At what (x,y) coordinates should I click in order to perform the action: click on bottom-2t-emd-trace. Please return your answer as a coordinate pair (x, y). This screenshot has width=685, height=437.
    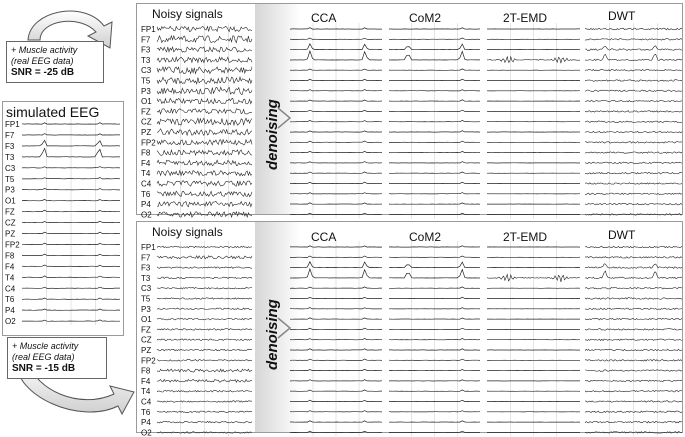
    Looking at the image, I should click on (533, 277).